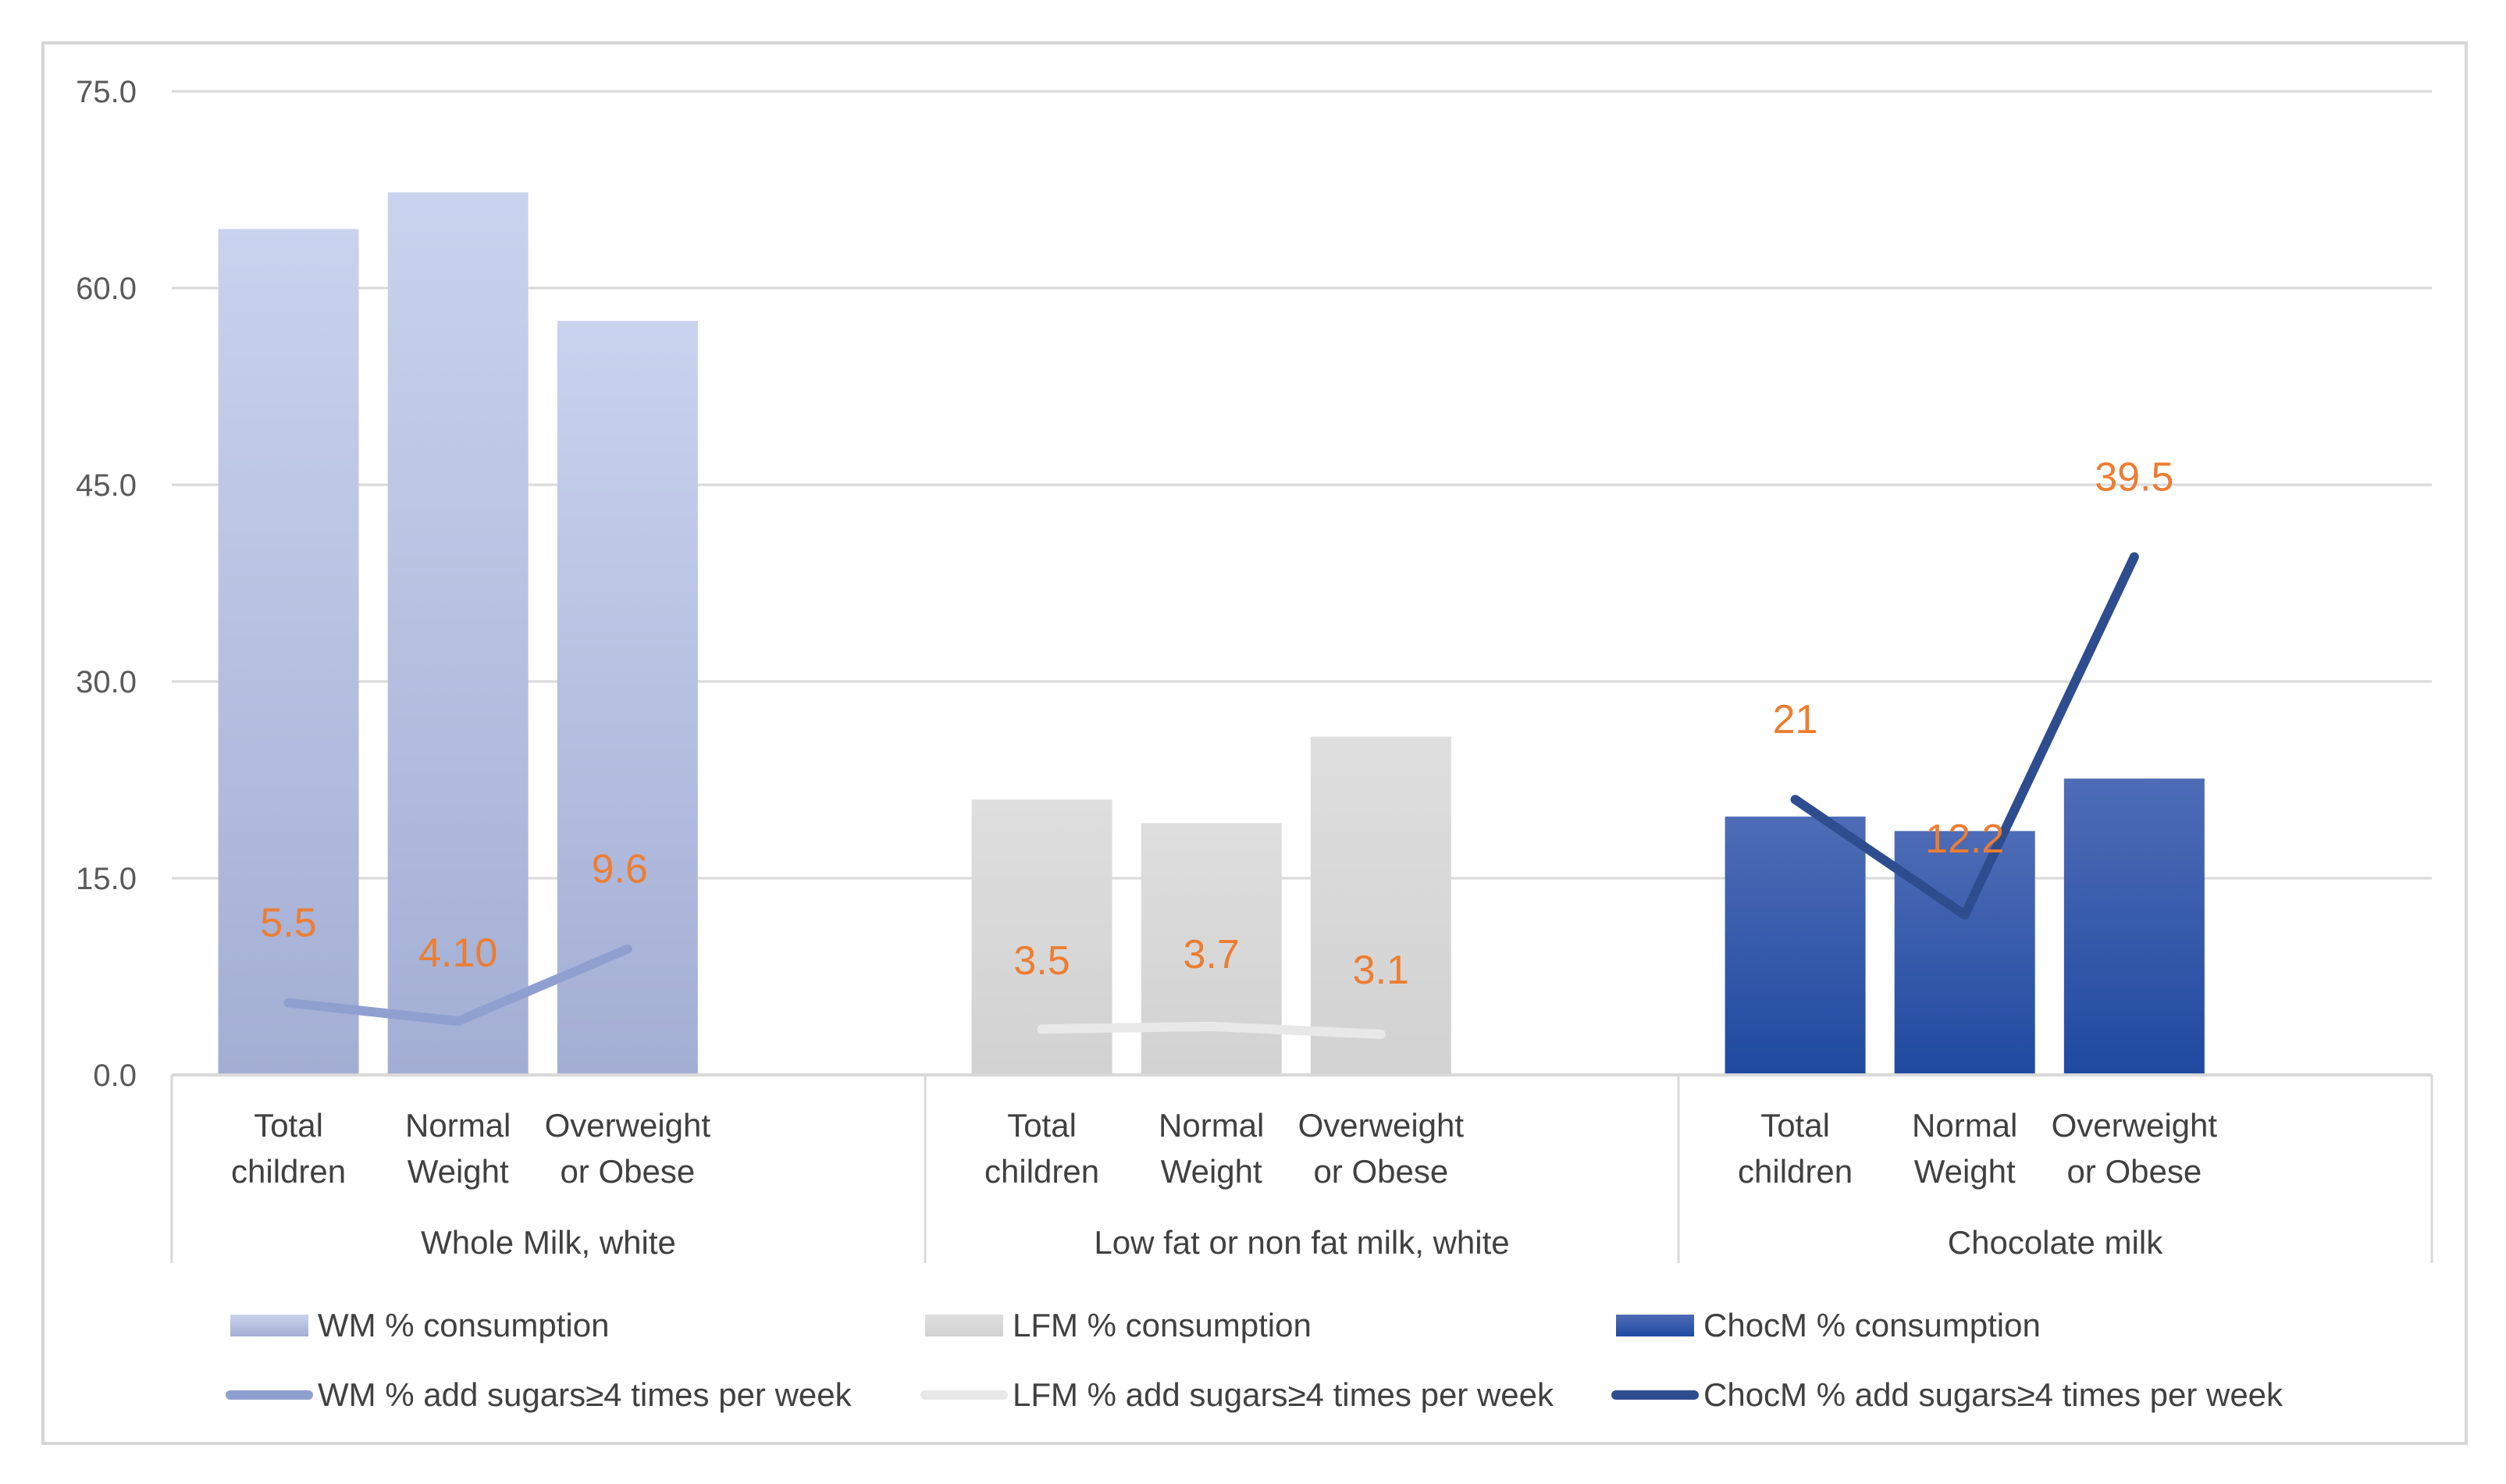 This screenshot has width=2506, height=1484. Describe the element at coordinates (1301, 1242) in the screenshot. I see `x-group-label: Low fat or non fat milk, white` at that location.